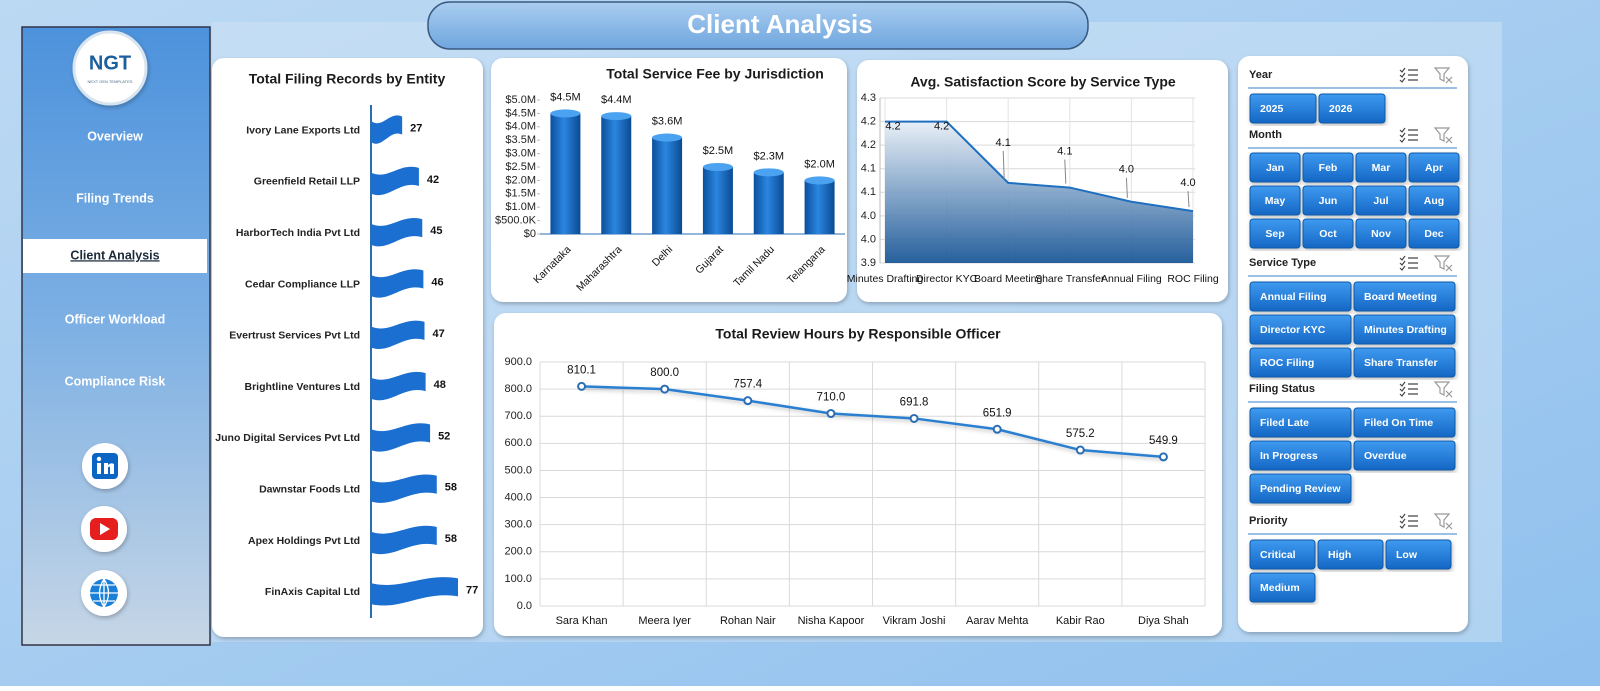 The image size is (1600, 691). Describe the element at coordinates (1284, 423) in the screenshot. I see `slicer-button-label: Filed Late` at that location.